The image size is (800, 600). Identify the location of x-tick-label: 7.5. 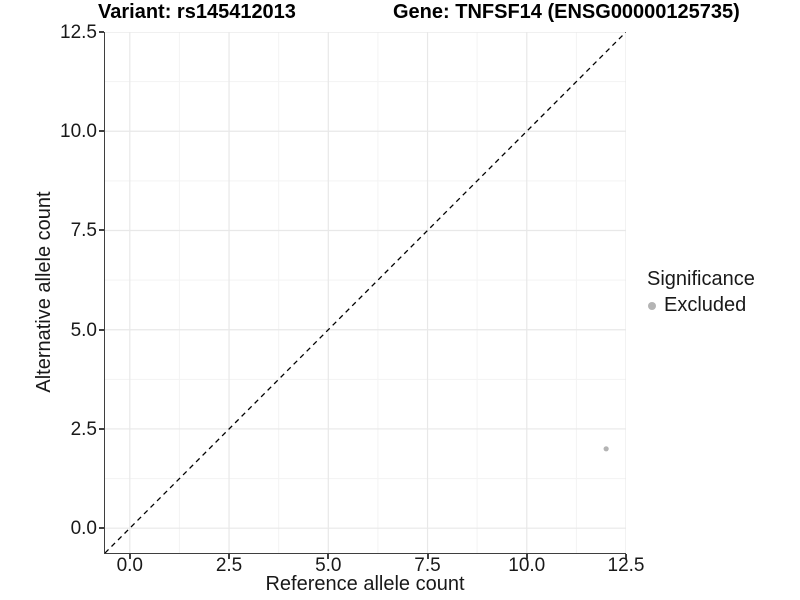
(427, 565).